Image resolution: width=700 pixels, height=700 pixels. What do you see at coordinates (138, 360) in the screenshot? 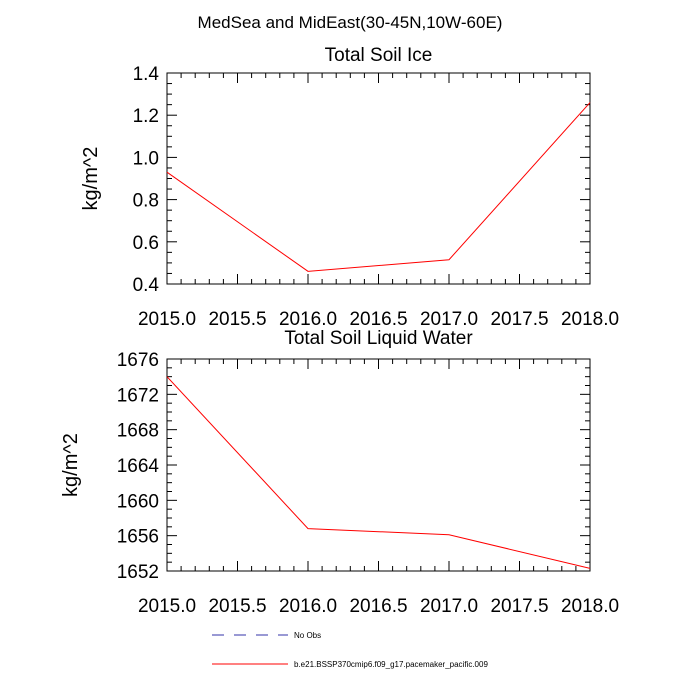
I see `y-tick-label: 1676` at bounding box center [138, 360].